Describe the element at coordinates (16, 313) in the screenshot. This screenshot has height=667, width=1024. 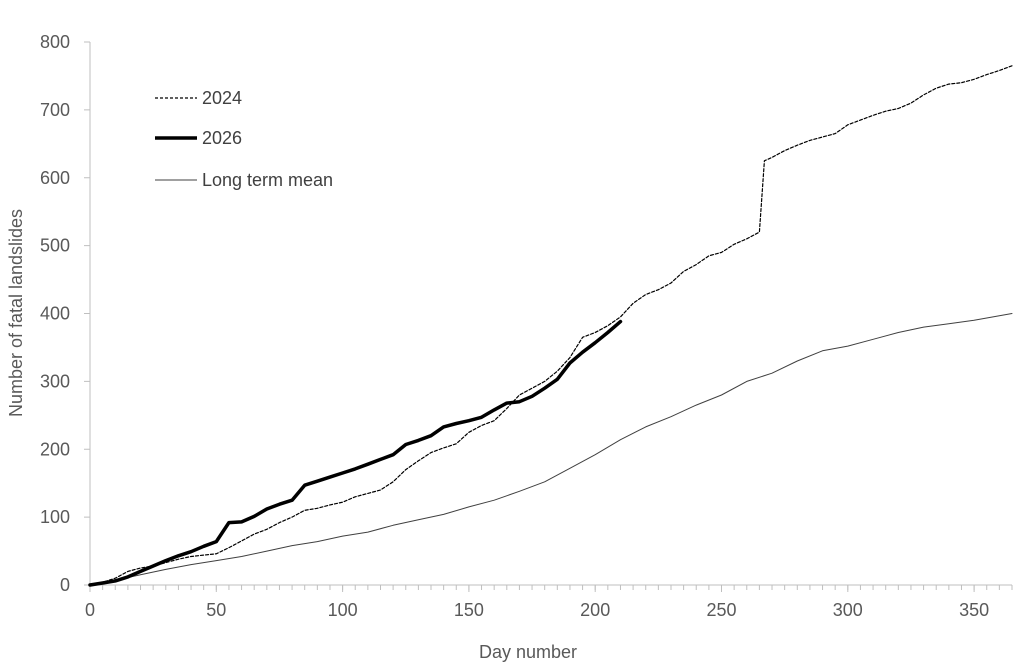
I see `y-axis-title: Number of fatal landslides` at that location.